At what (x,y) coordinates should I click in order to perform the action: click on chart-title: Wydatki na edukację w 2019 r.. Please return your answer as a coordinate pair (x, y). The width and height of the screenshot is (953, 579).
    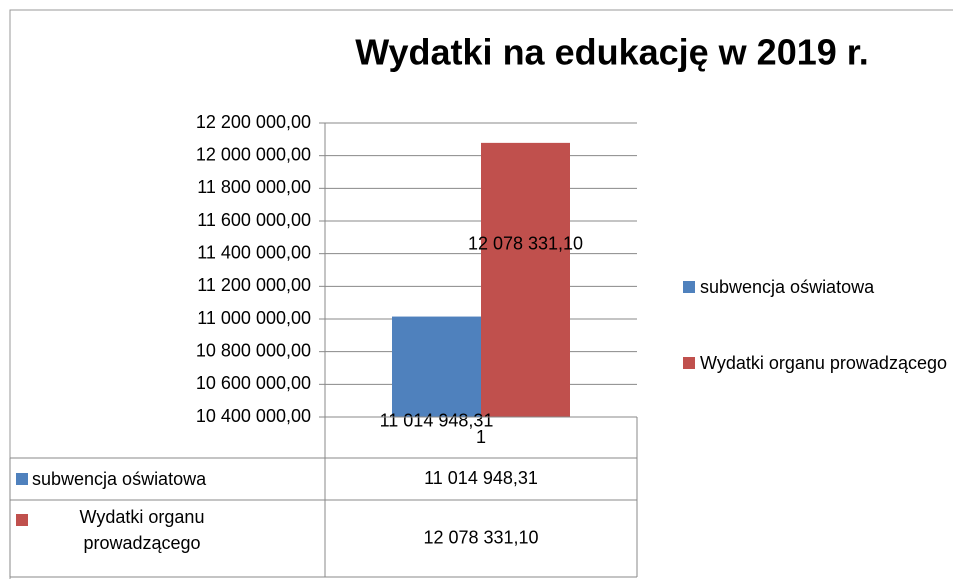
    Looking at the image, I should click on (612, 52).